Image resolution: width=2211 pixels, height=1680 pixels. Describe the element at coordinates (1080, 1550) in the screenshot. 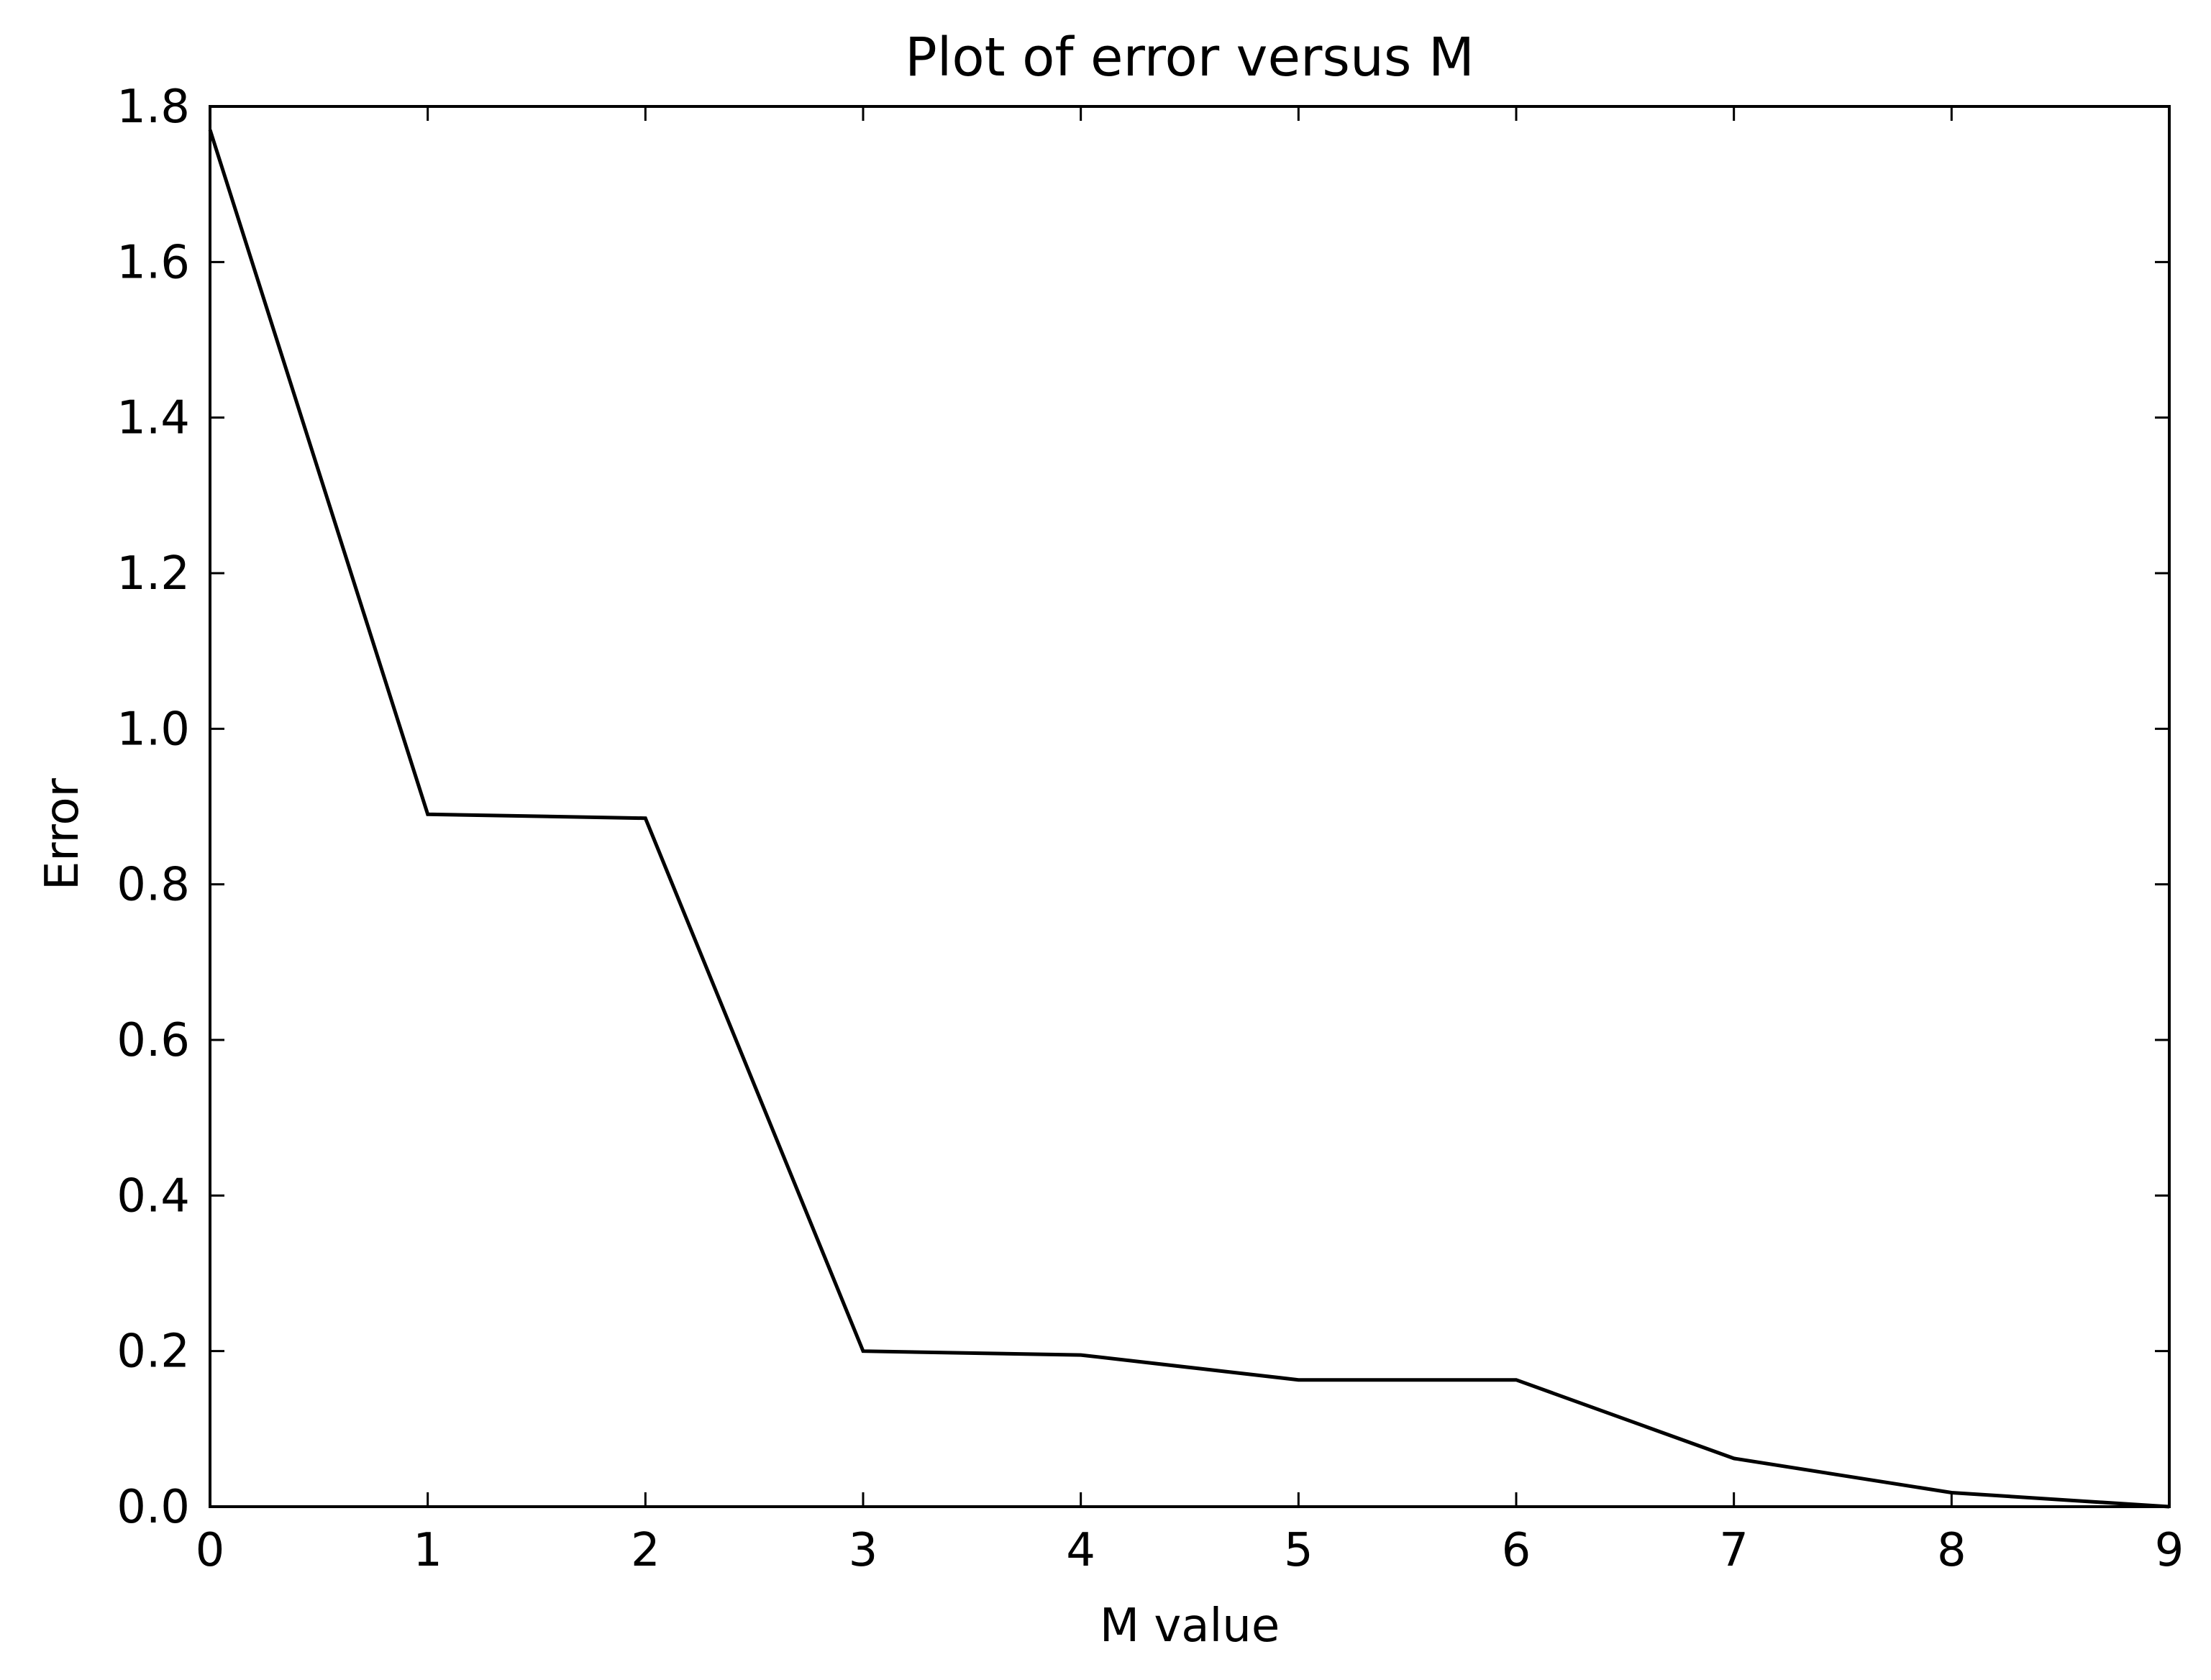

I see `x-tick-label: 4` at that location.